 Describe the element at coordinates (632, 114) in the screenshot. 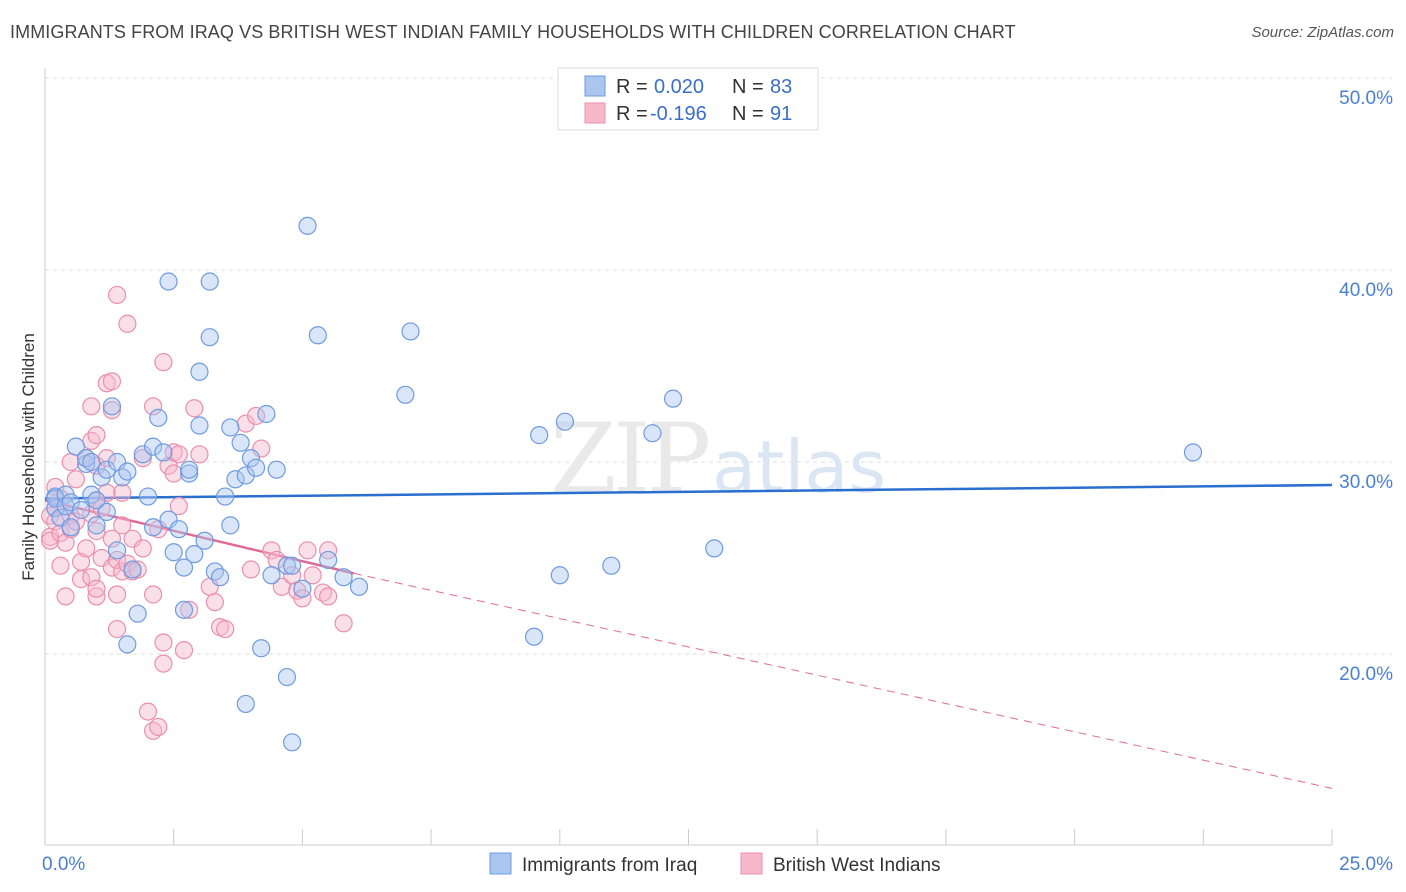

I see `legend-r-label-2: R =` at that location.